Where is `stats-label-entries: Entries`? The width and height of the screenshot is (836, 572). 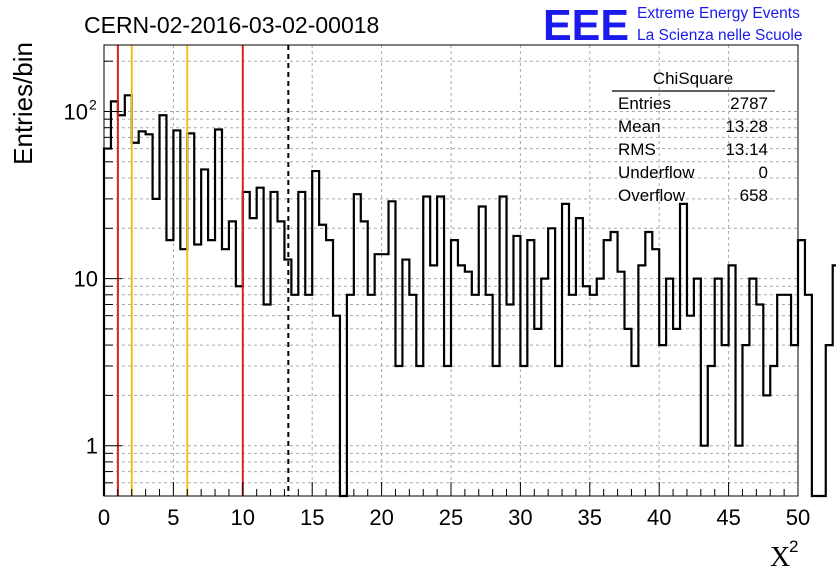 stats-label-entries: Entries is located at coordinates (644, 103).